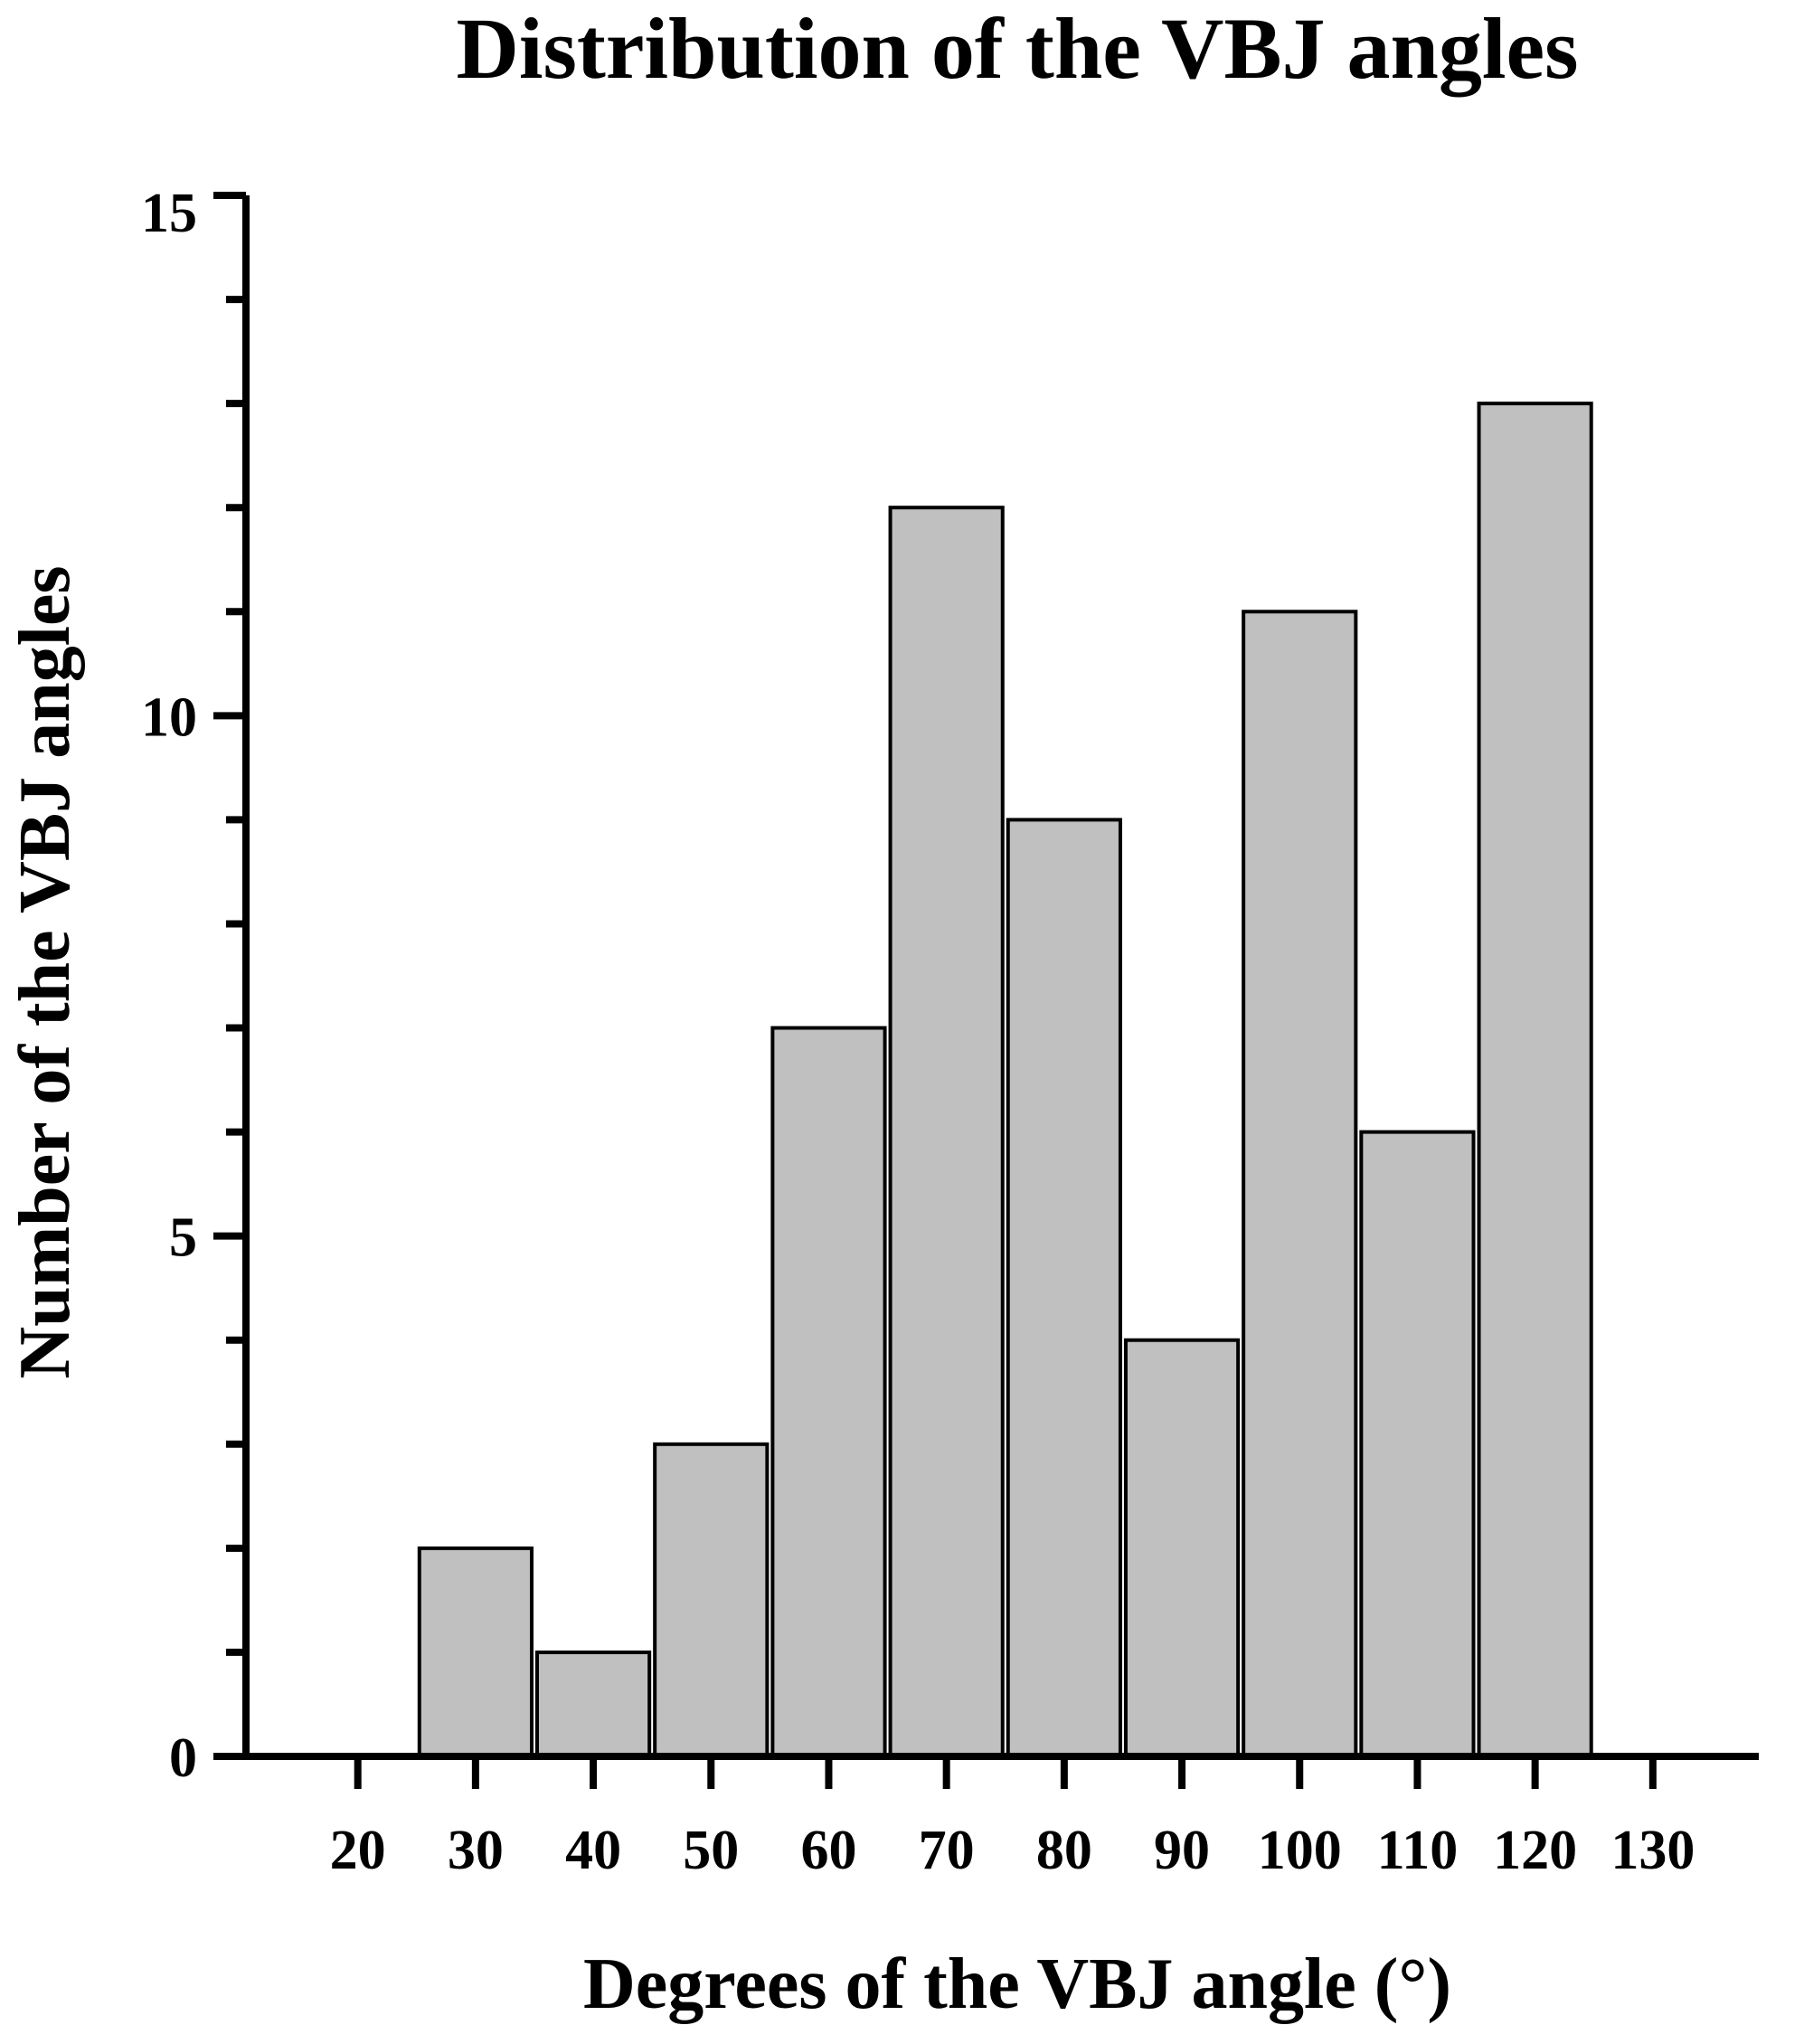  Describe the element at coordinates (1013, 1819) in the screenshot. I see `x-axis-ticks: 20 30 40 50 60 70 80 90 100 110 120 130` at that location.